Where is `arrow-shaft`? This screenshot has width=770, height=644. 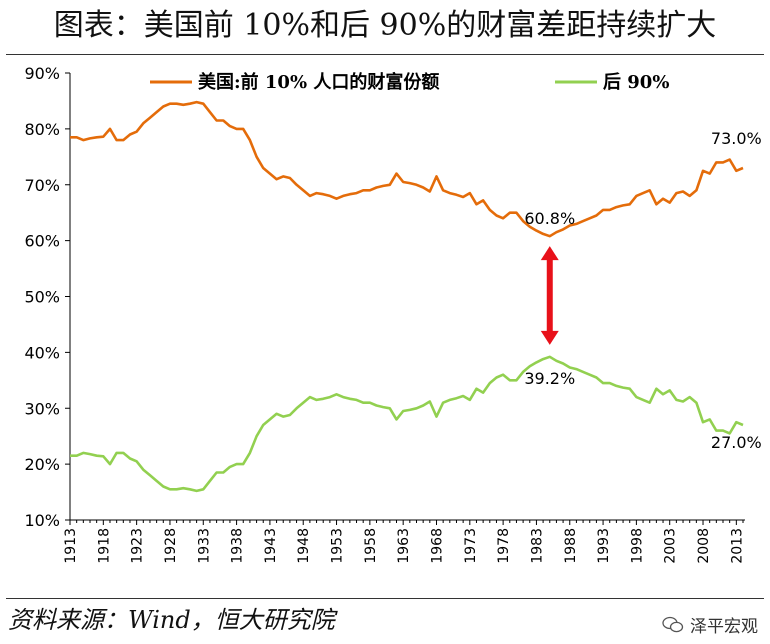
arrow-shaft is located at coordinates (549, 295).